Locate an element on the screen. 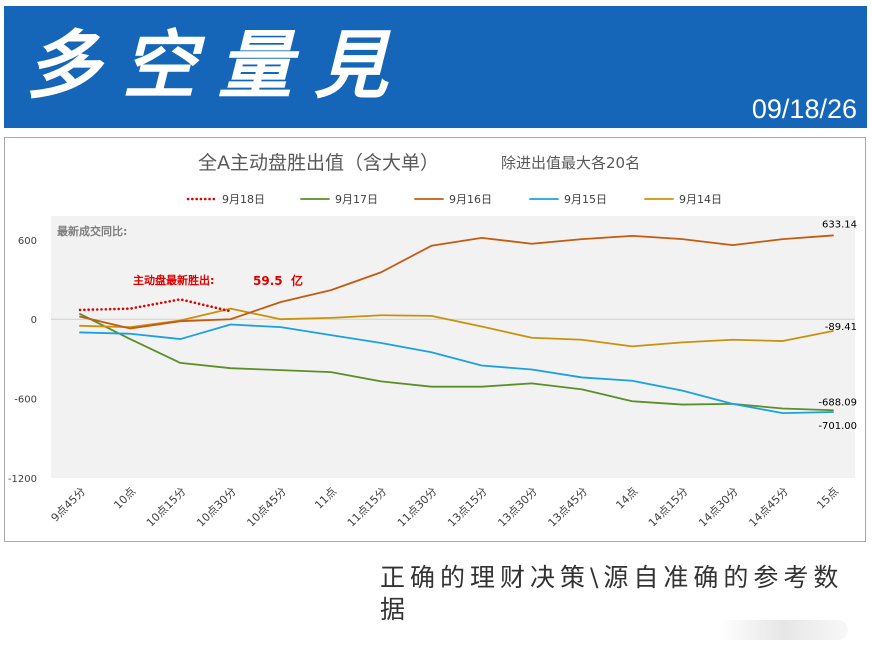 Image resolution: width=872 pixels, height=648 pixels. x-tick-label: 10点15分 is located at coordinates (166, 507).